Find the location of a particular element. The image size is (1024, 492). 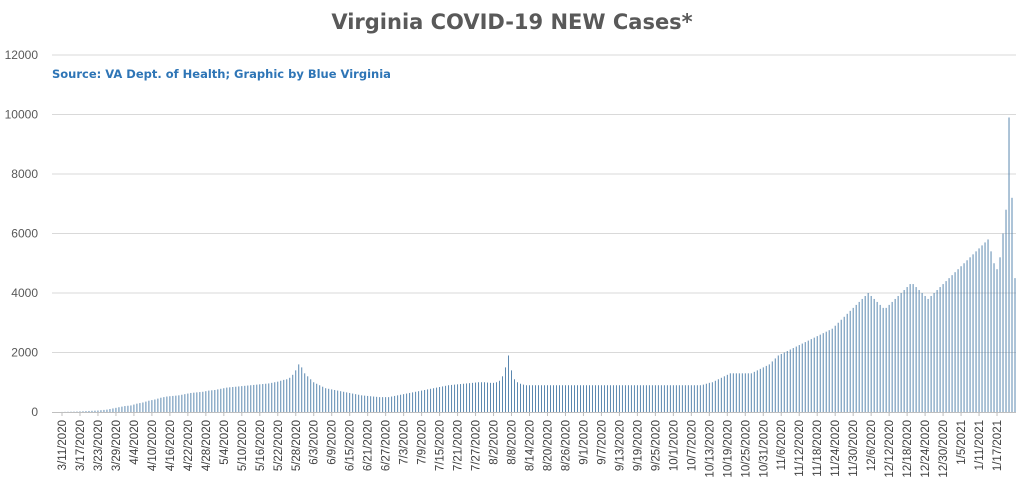

x-tick-label: 11/12/2020 is located at coordinates (800, 448).